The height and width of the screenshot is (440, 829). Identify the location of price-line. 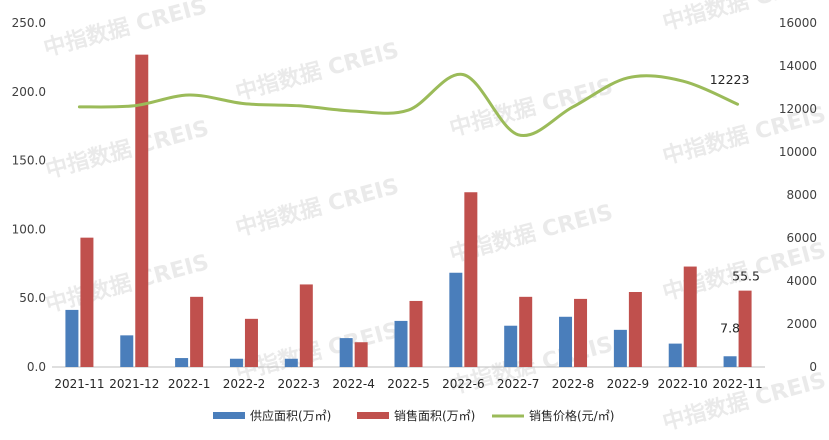
(408, 105).